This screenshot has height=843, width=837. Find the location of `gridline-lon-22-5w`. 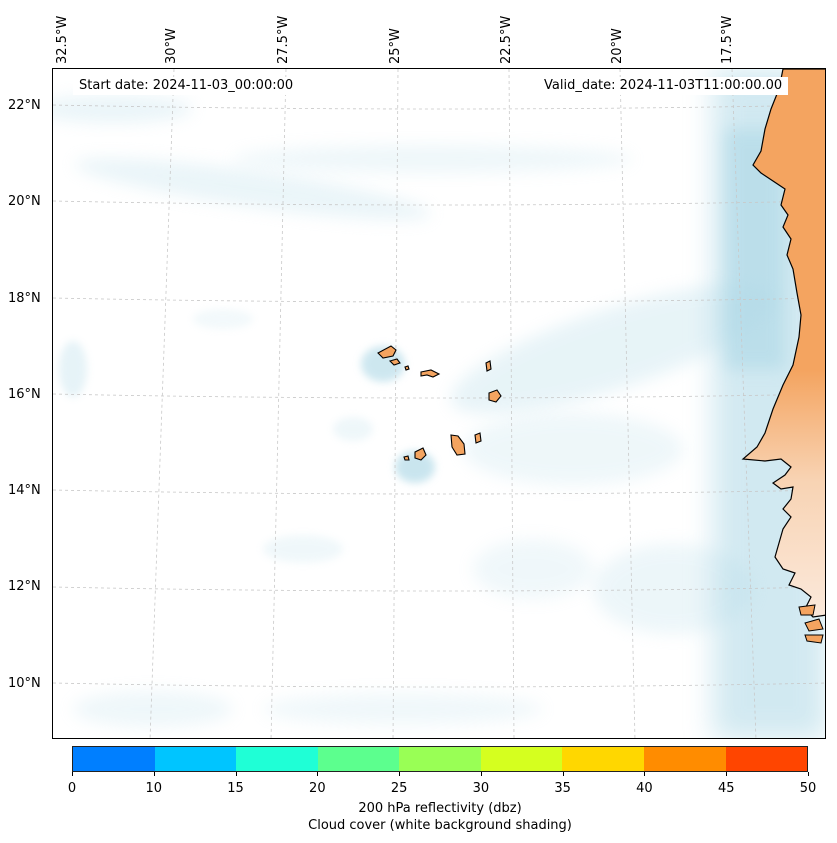

gridline-lon-22-5w is located at coordinates (511, 403).